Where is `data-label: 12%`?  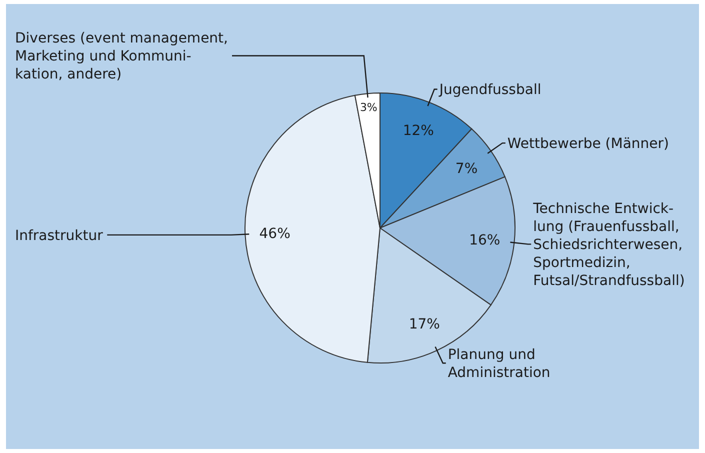
data-label: 12% is located at coordinates (418, 130).